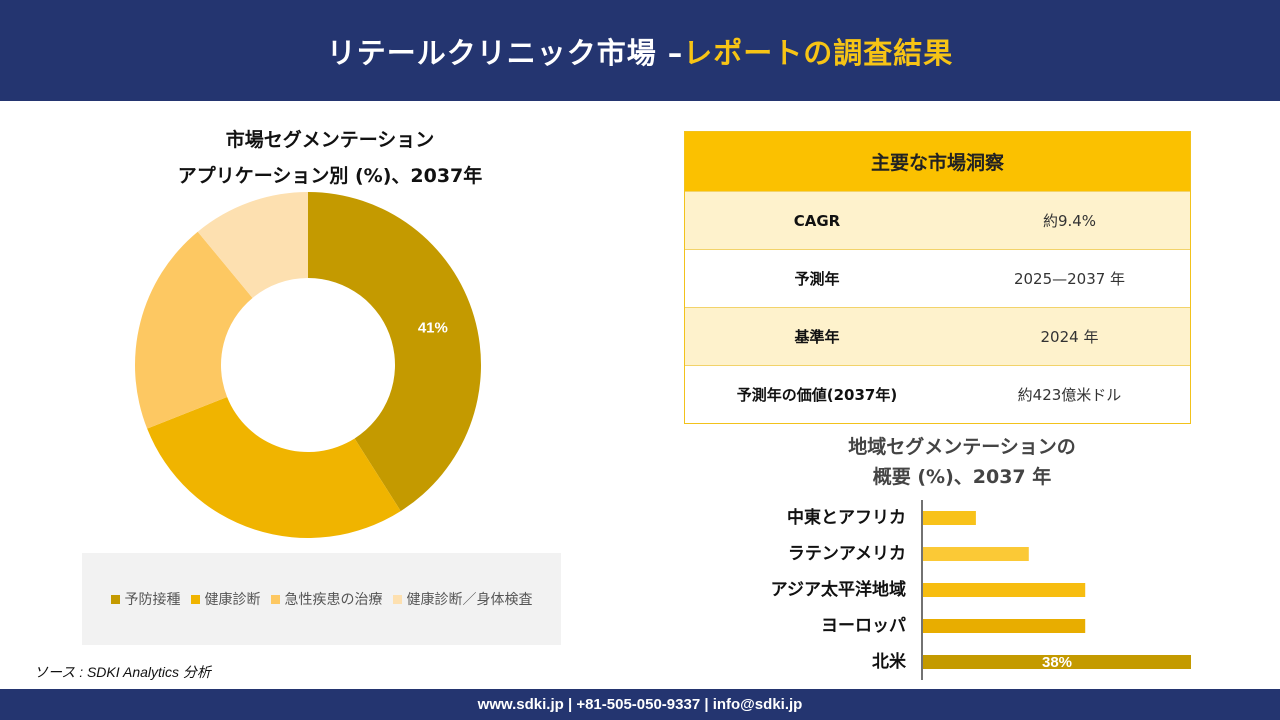 Image resolution: width=1280 pixels, height=720 pixels. I want to click on legend-item: 急性疾患の治療, so click(326, 599).